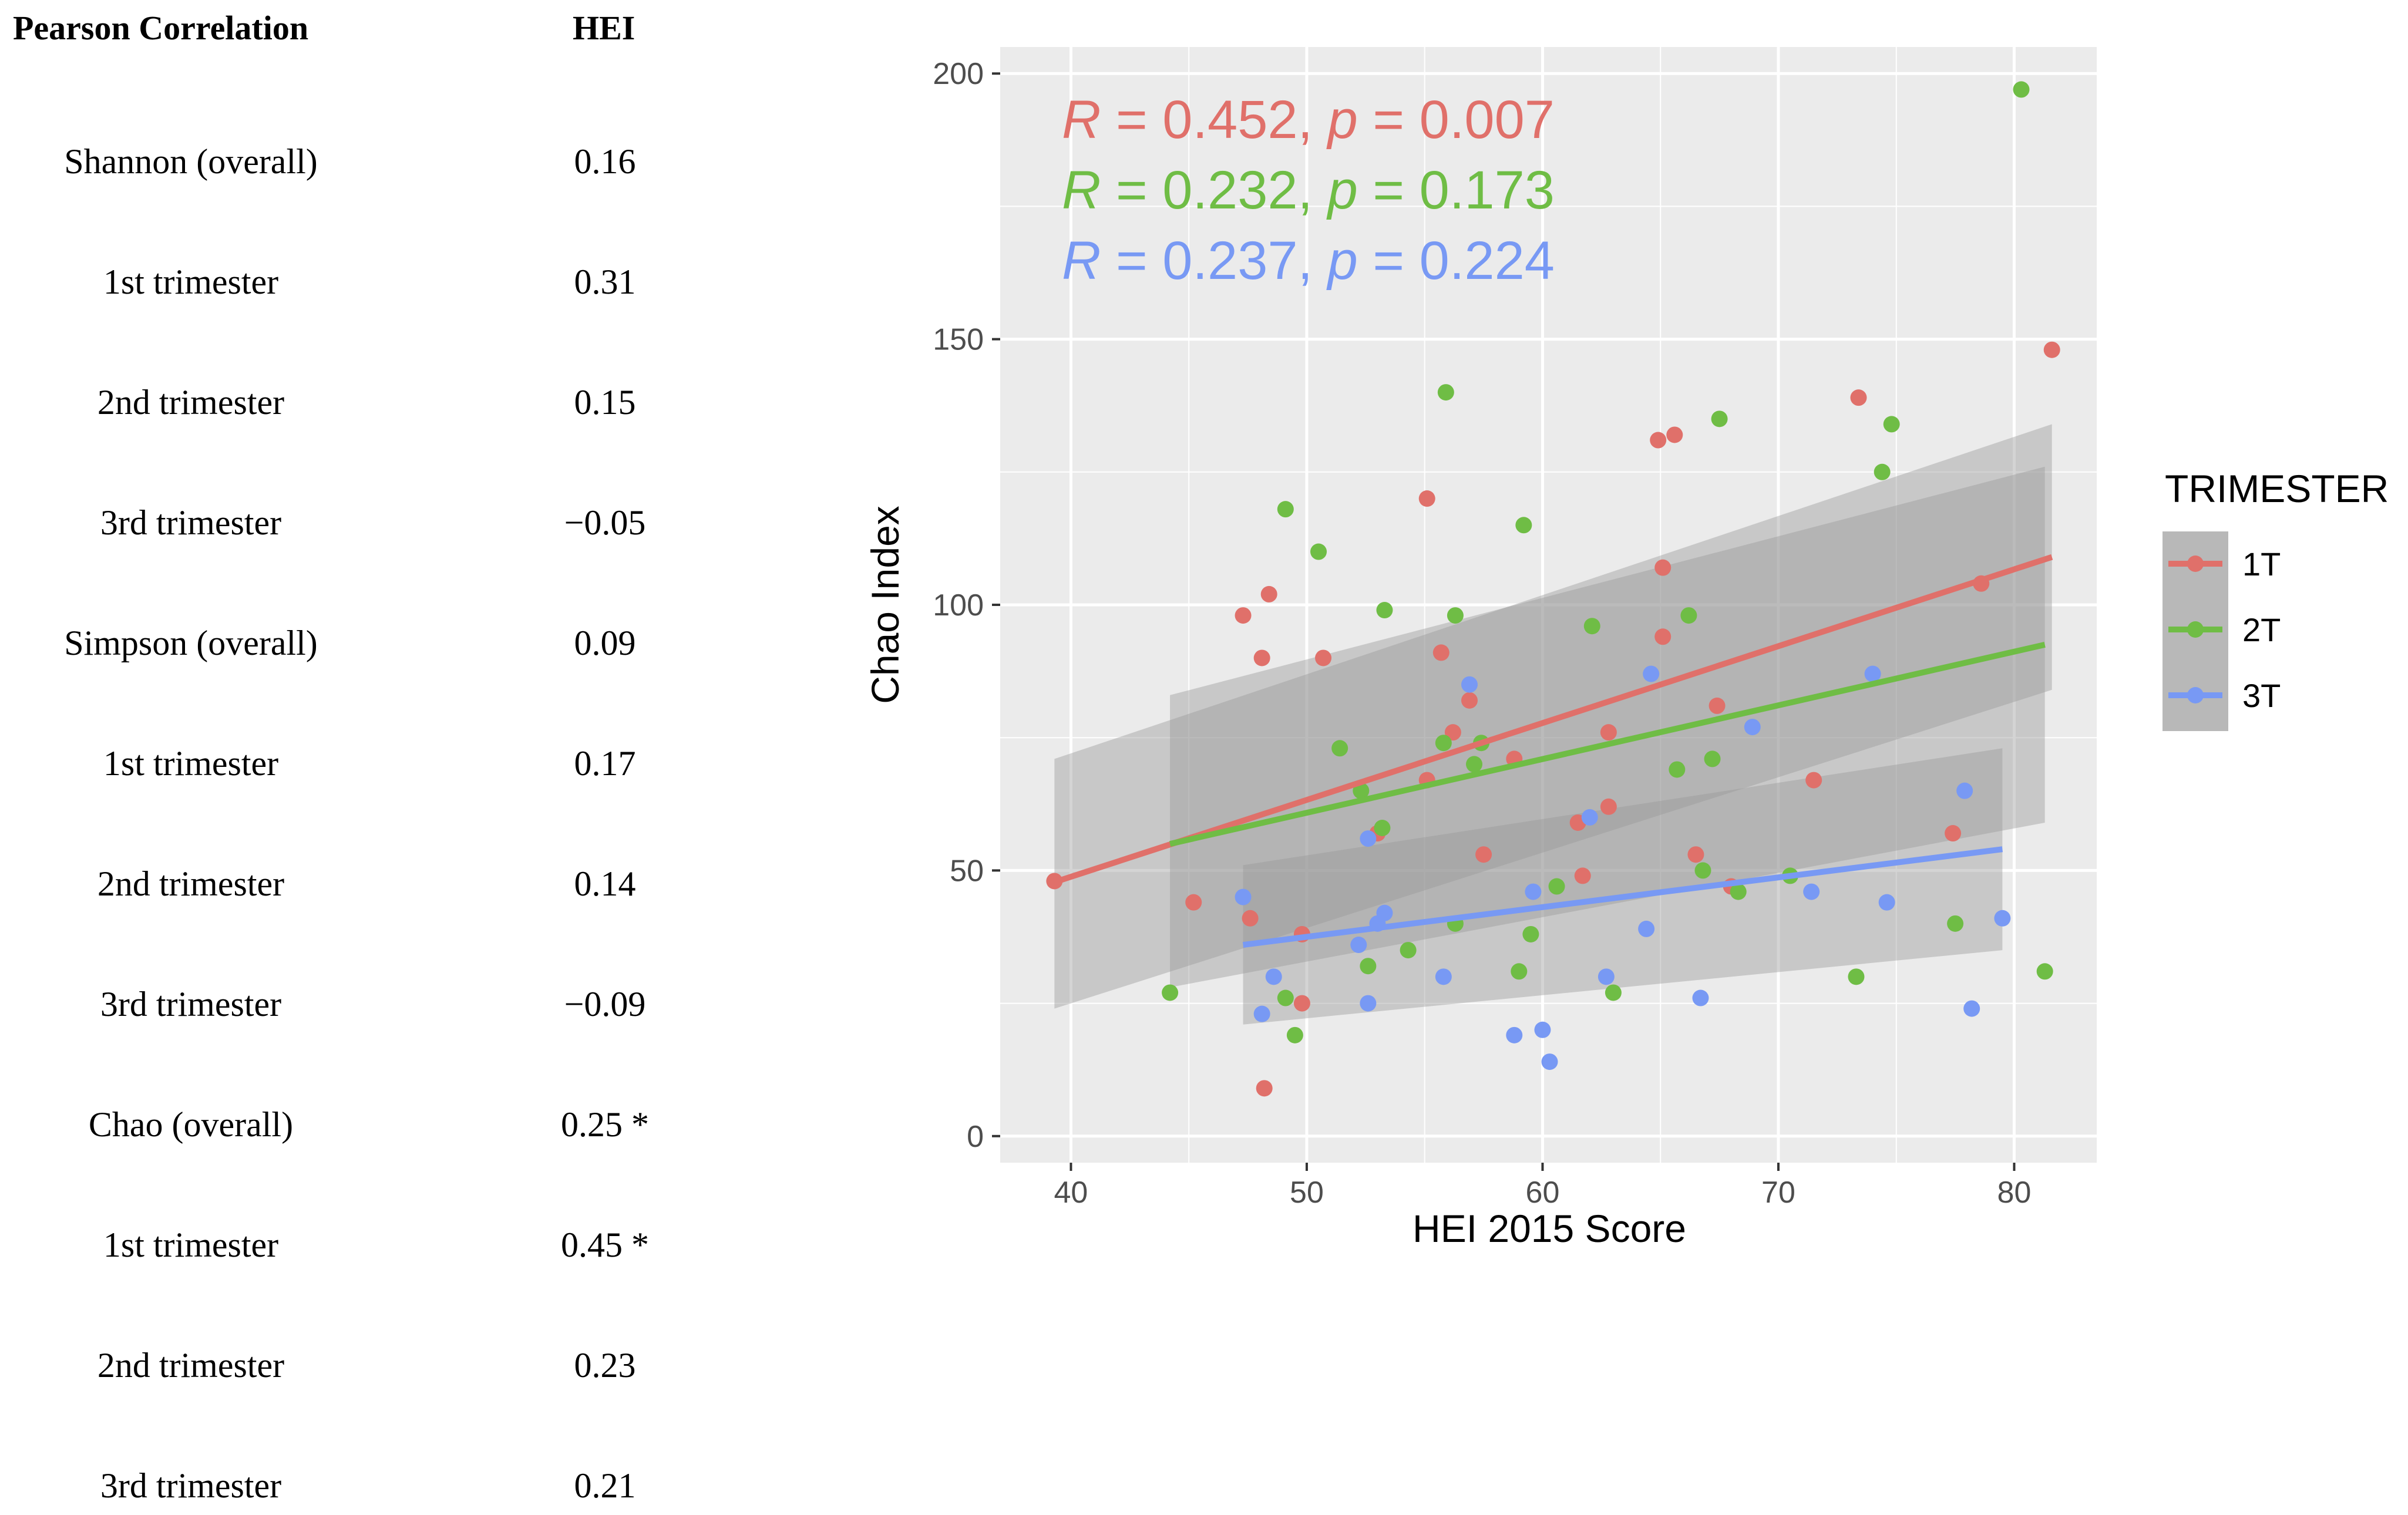 The image size is (2408, 1515). I want to click on x-tick-label: 70, so click(1778, 1193).